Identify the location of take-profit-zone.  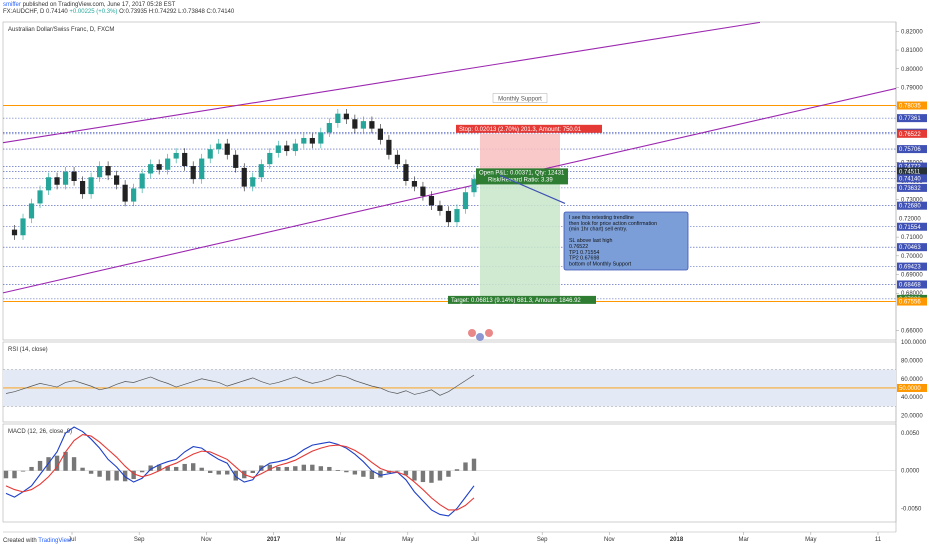
(520, 238).